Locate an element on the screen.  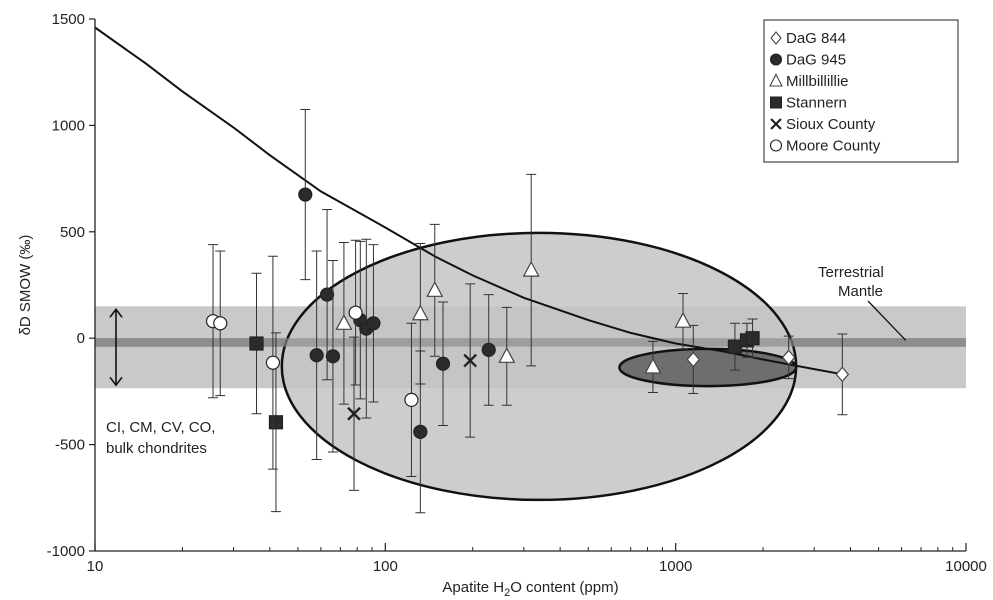
arrow-head-up is located at coordinates (116, 312).